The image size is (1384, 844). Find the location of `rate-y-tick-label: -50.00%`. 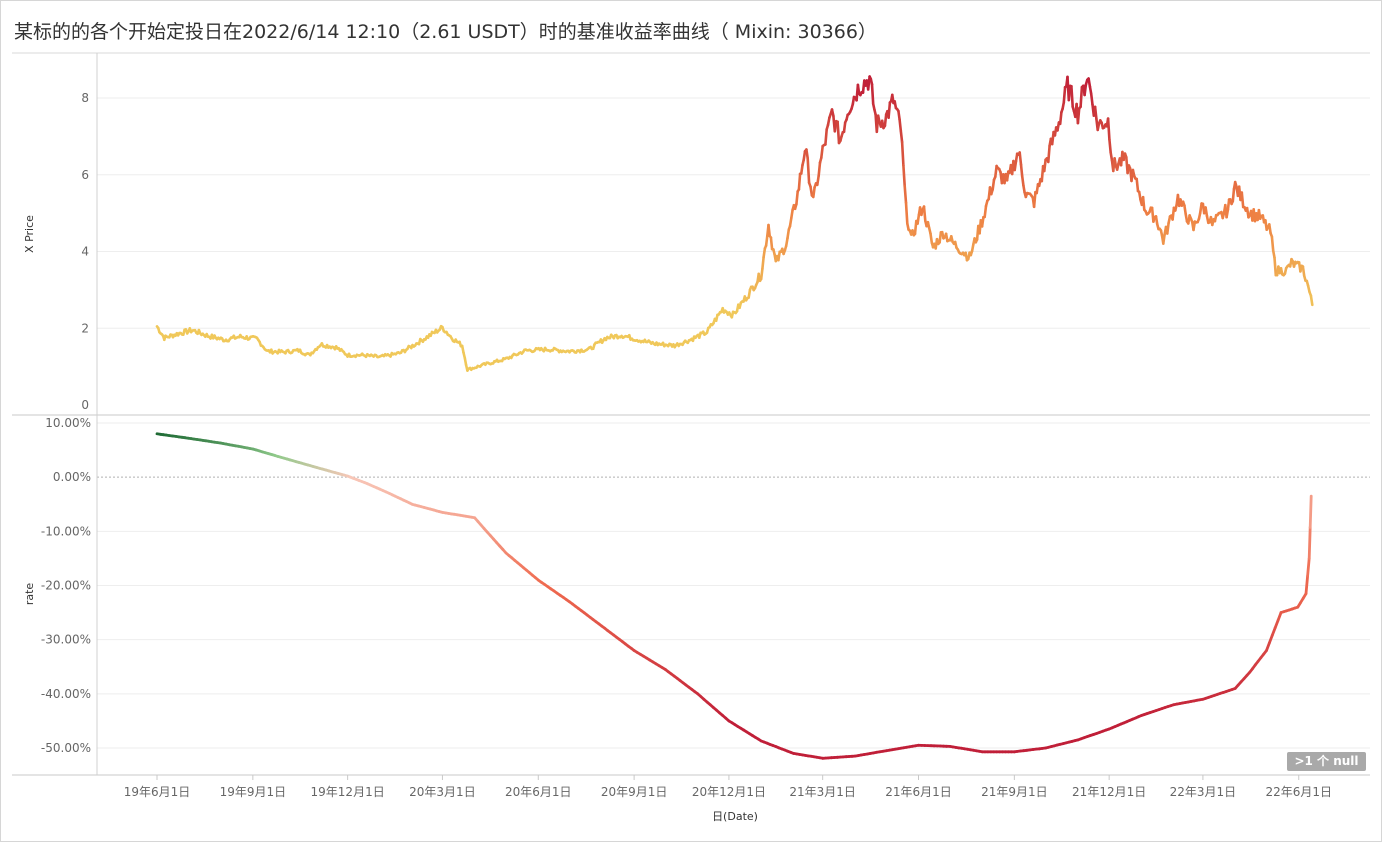

rate-y-tick-label: -50.00% is located at coordinates (66, 748).